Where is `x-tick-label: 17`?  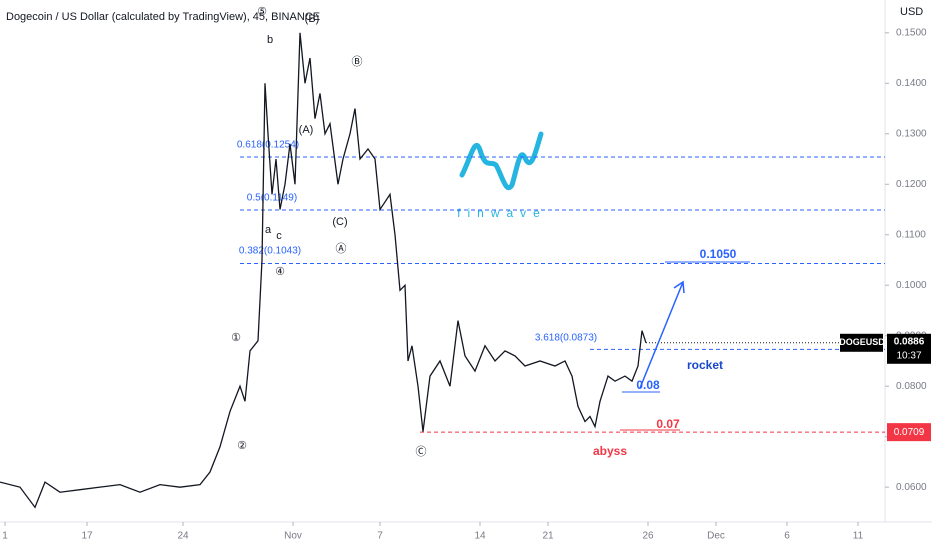 x-tick-label: 17 is located at coordinates (87, 536).